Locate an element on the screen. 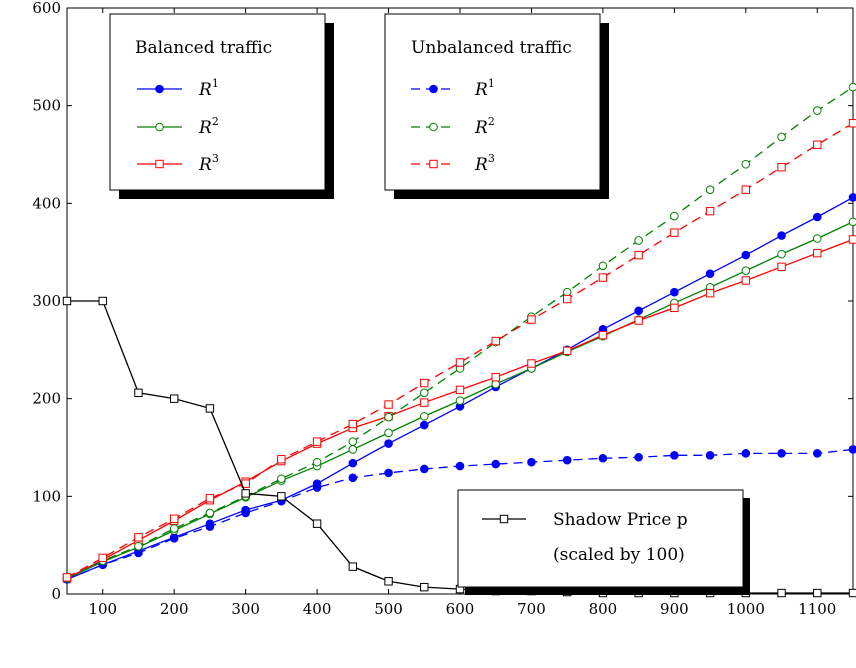 The image size is (856, 668). legend-item-unbalanced-0: R1 is located at coordinates (453, 88).